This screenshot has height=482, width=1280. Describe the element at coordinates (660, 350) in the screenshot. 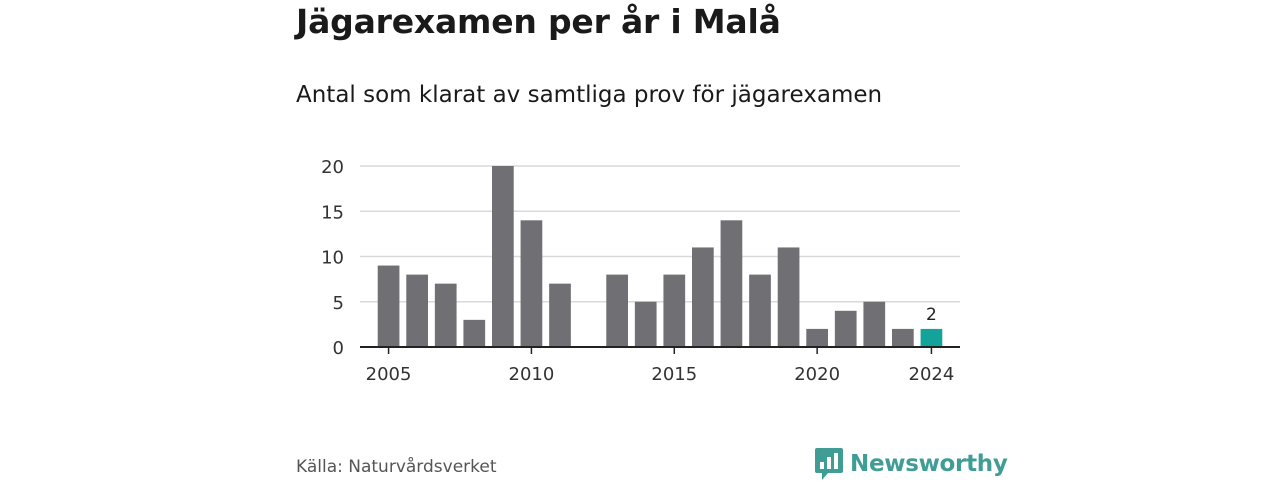

I see `x-axis` at that location.